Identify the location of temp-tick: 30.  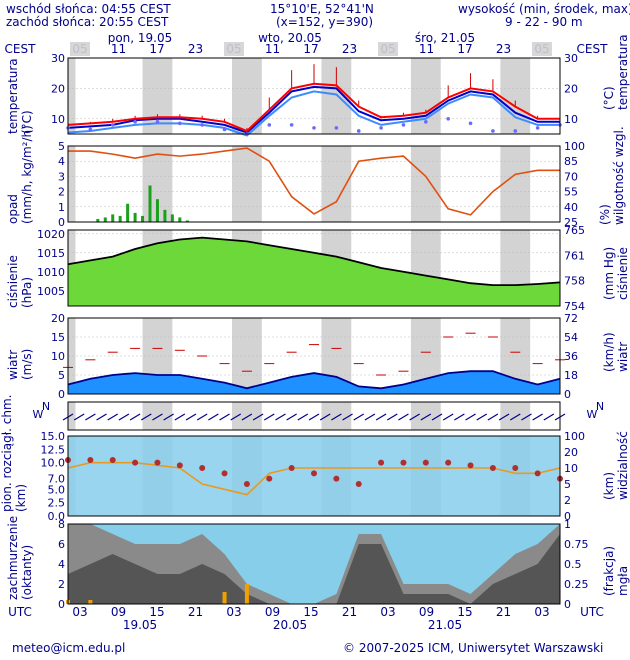
(58, 58).